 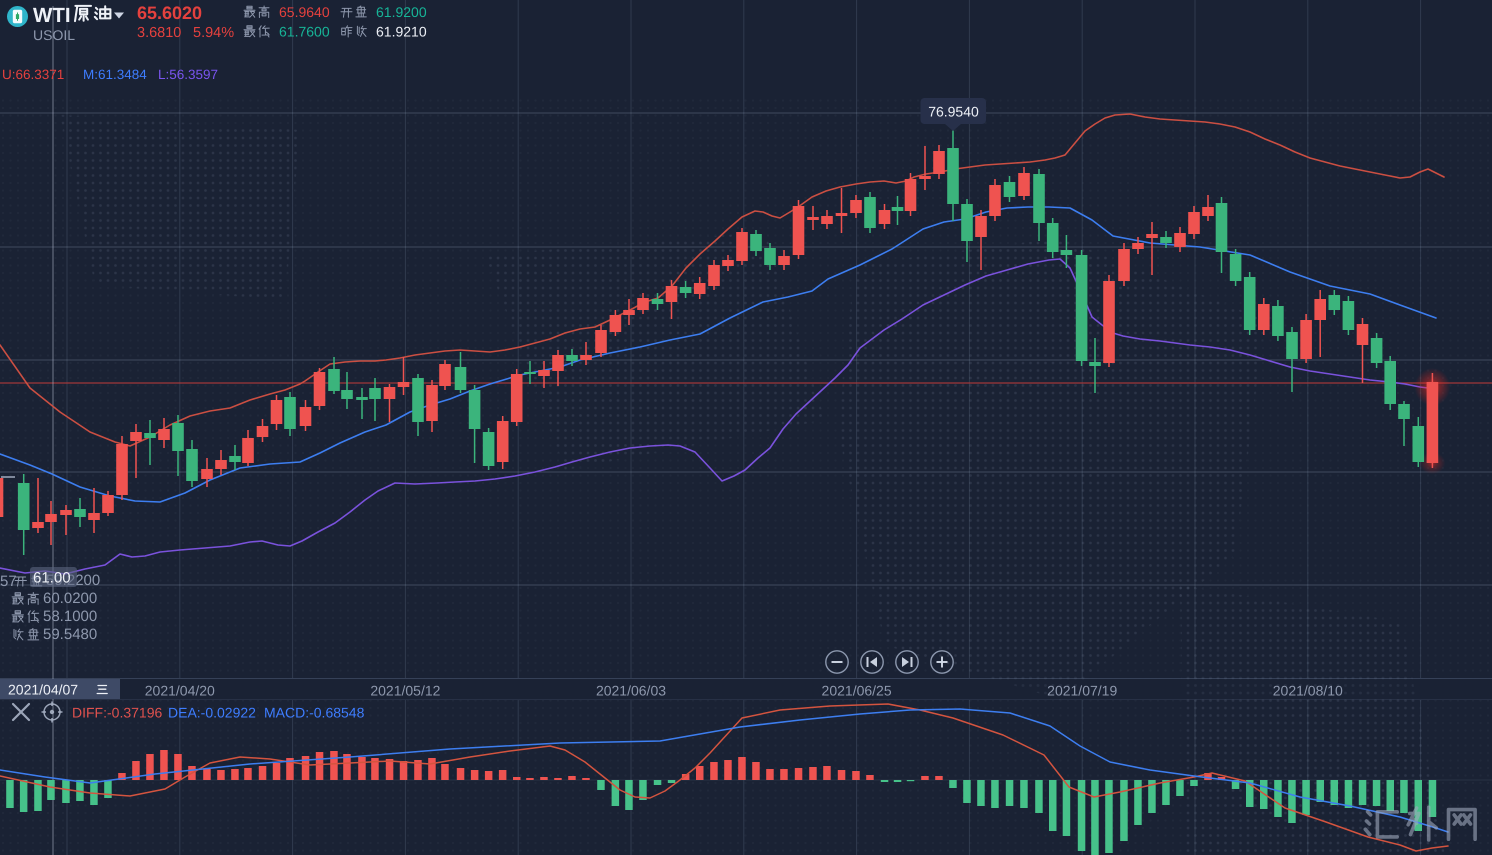 What do you see at coordinates (115, 74) in the screenshot?
I see `svg-text: M:61.3484` at bounding box center [115, 74].